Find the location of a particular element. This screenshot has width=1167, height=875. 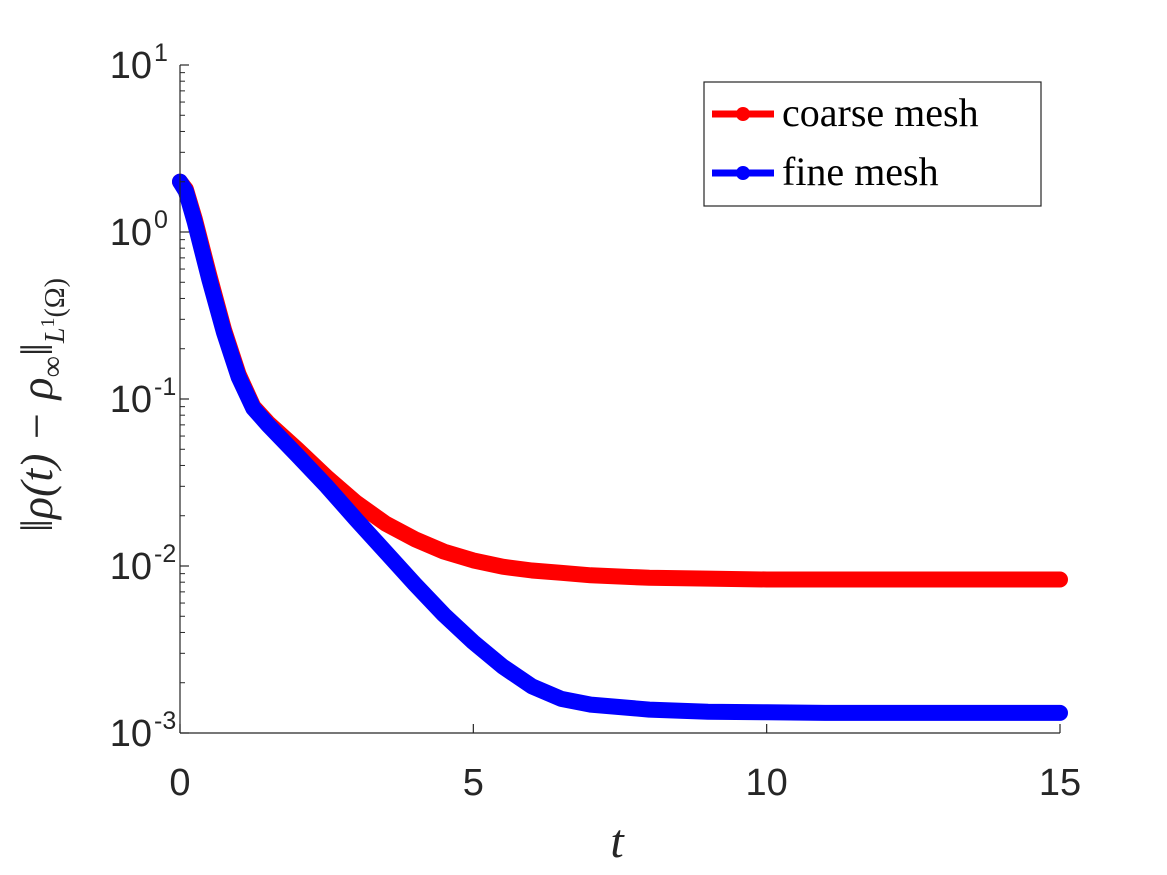

x-axis-title: t is located at coordinates (617, 841).